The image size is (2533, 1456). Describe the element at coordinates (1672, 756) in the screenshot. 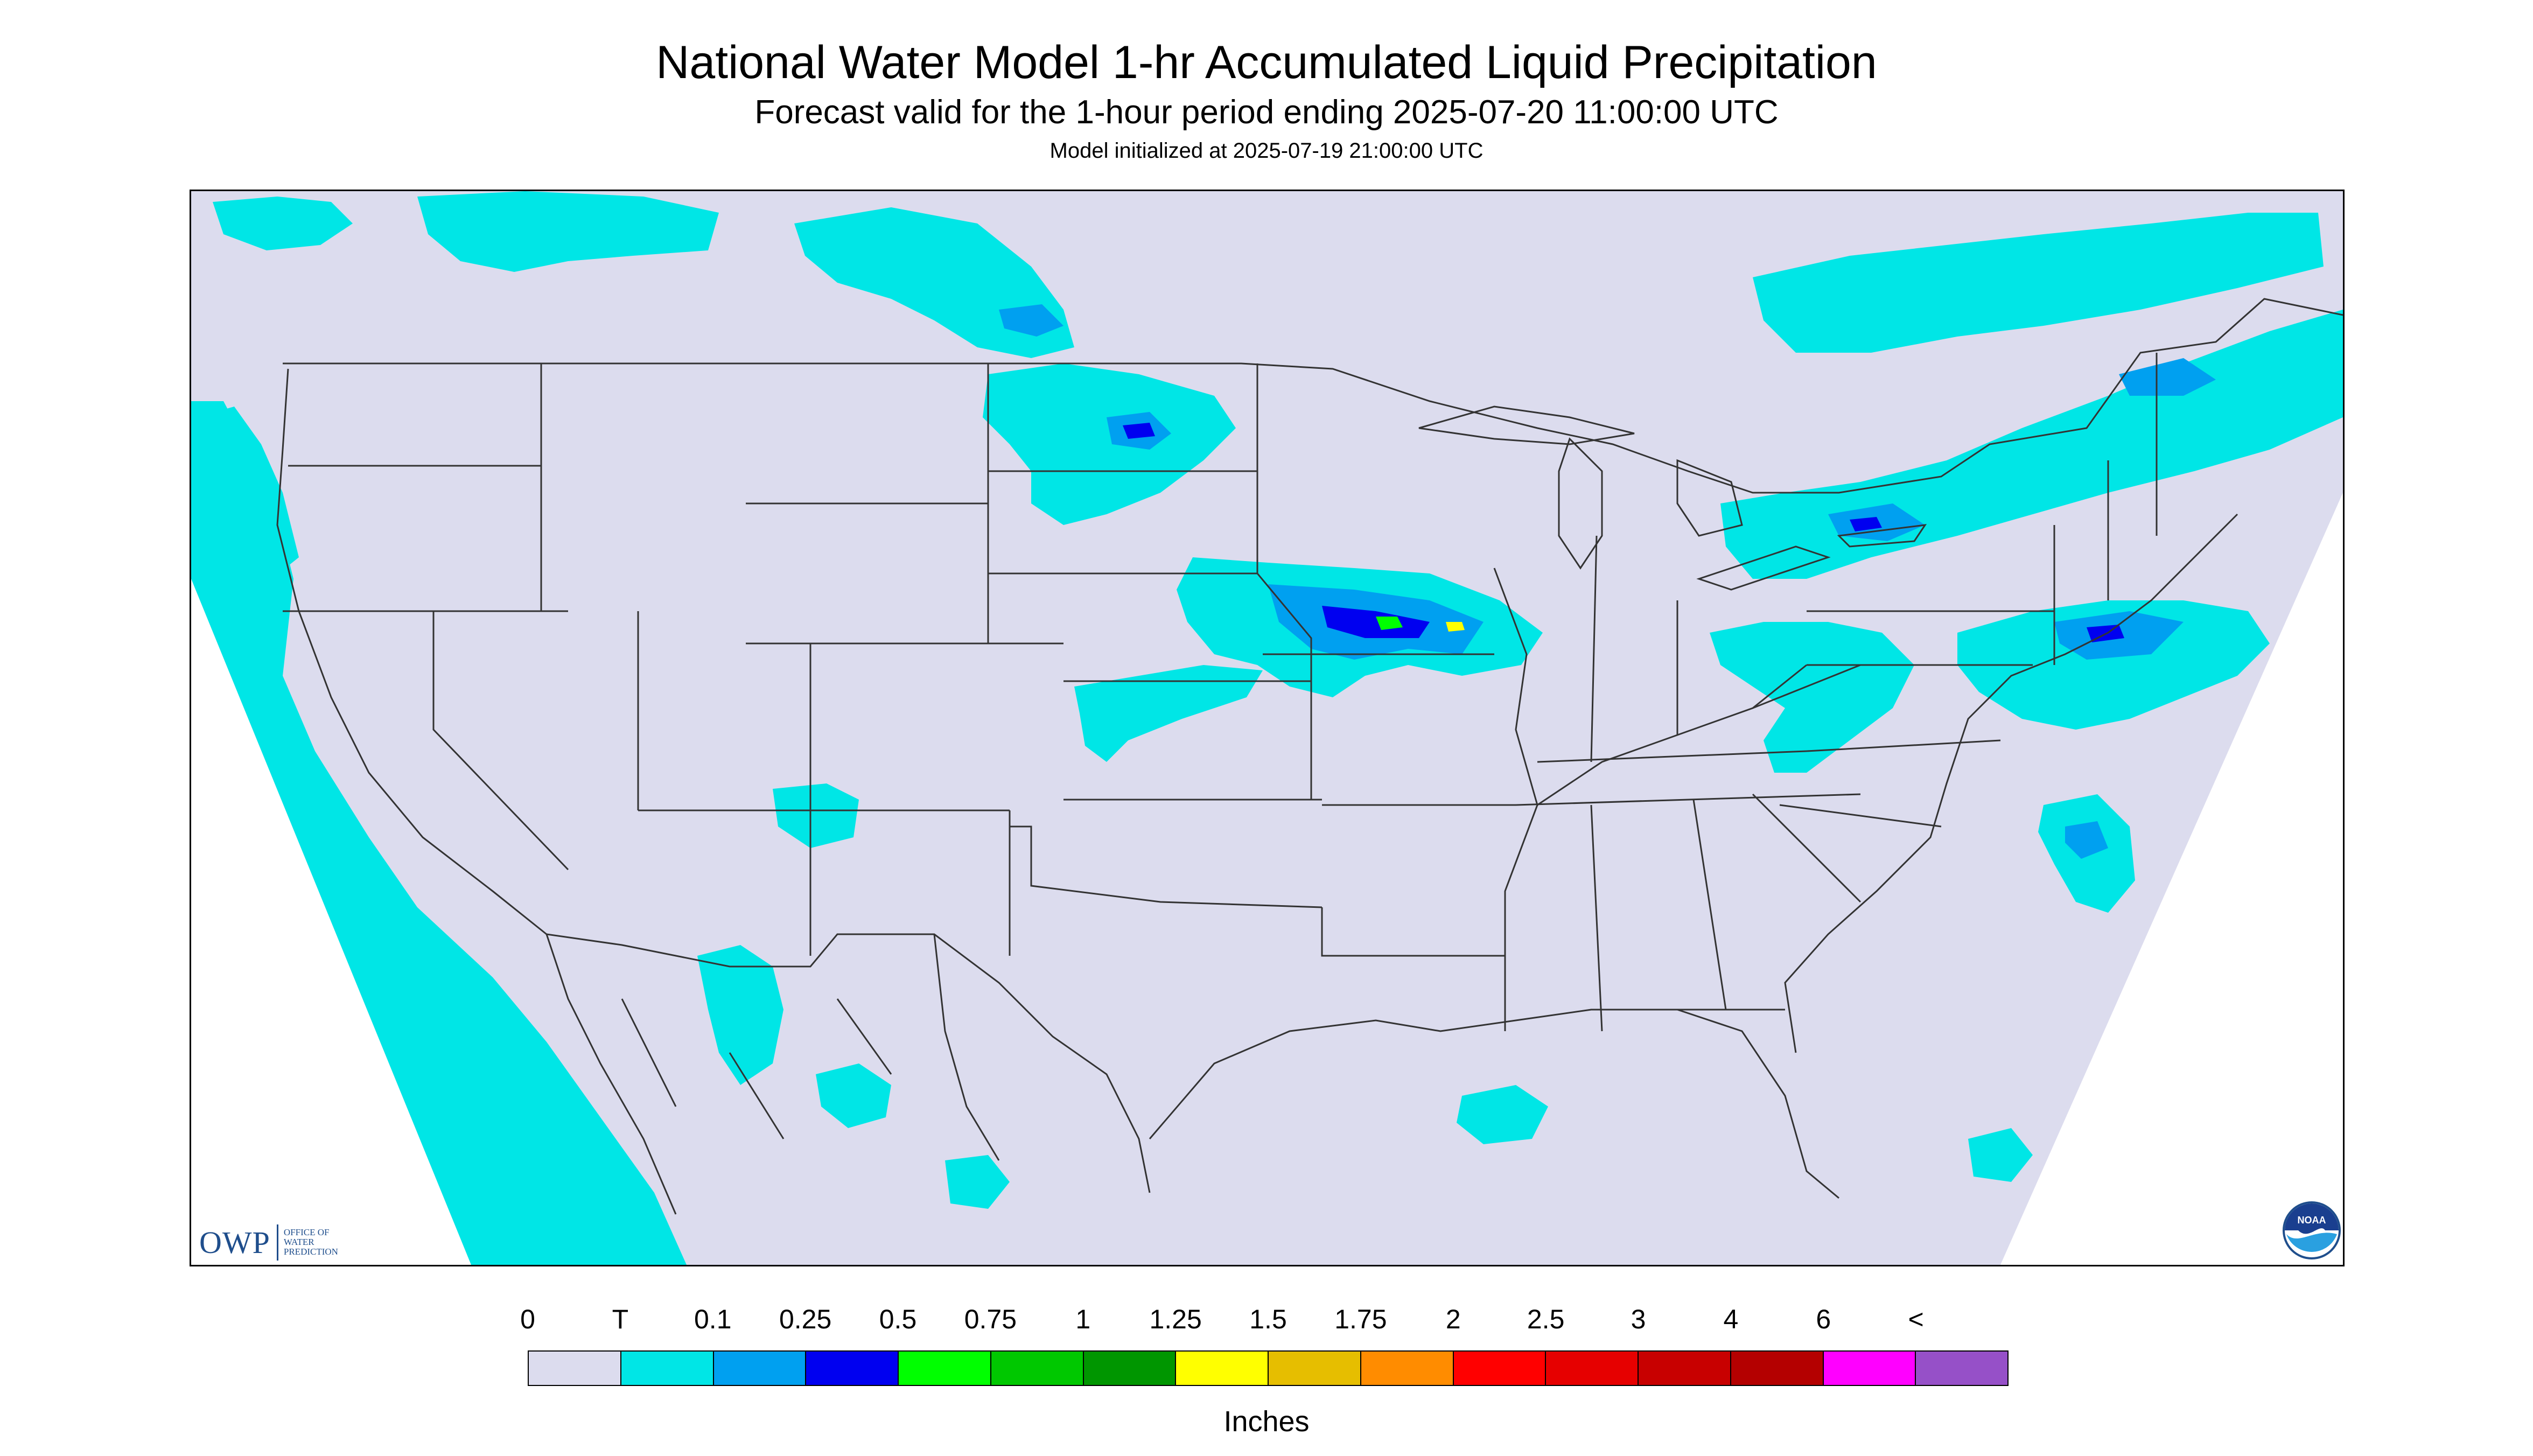

I see `line-ky-tn` at that location.